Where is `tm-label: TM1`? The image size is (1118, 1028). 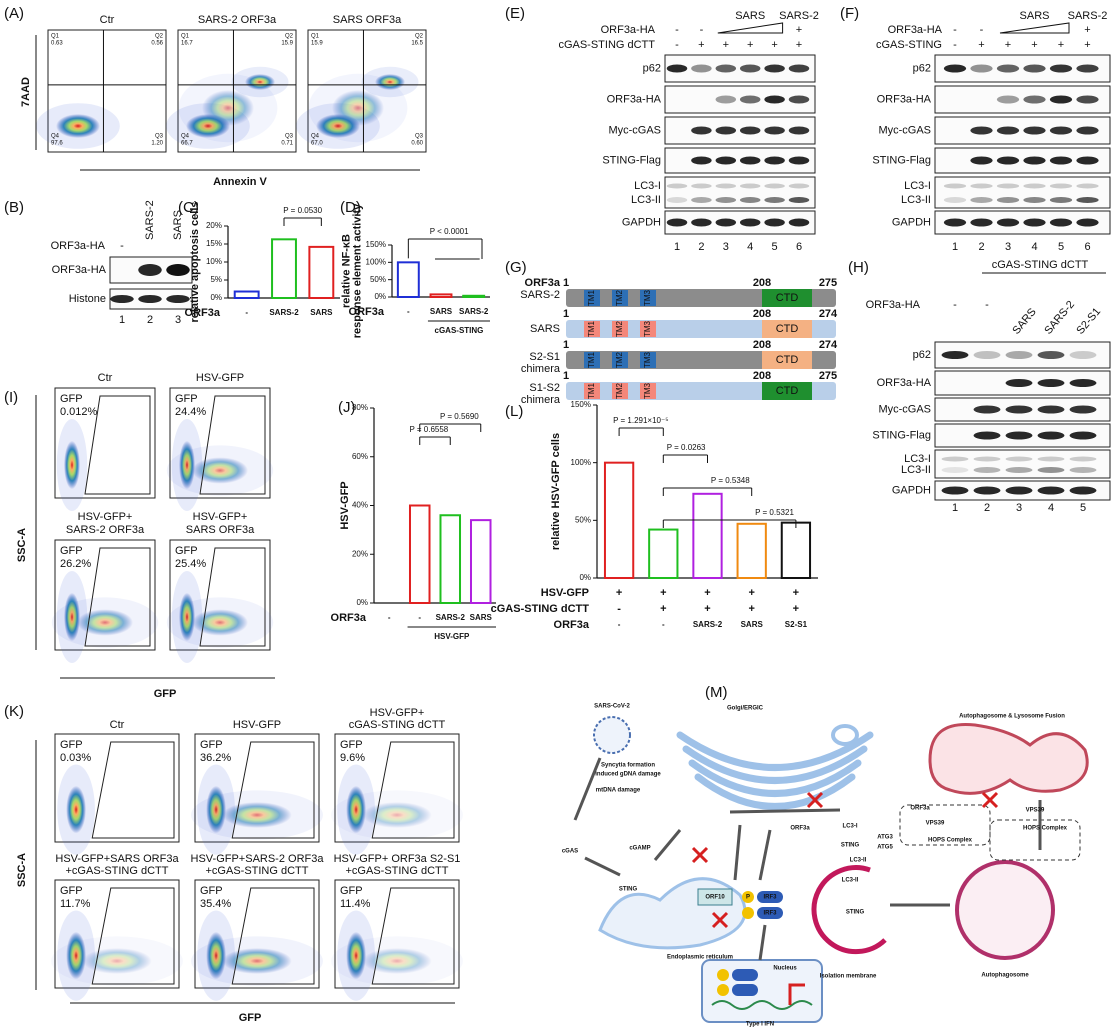
tm-label: TM1 is located at coordinates (591, 390).